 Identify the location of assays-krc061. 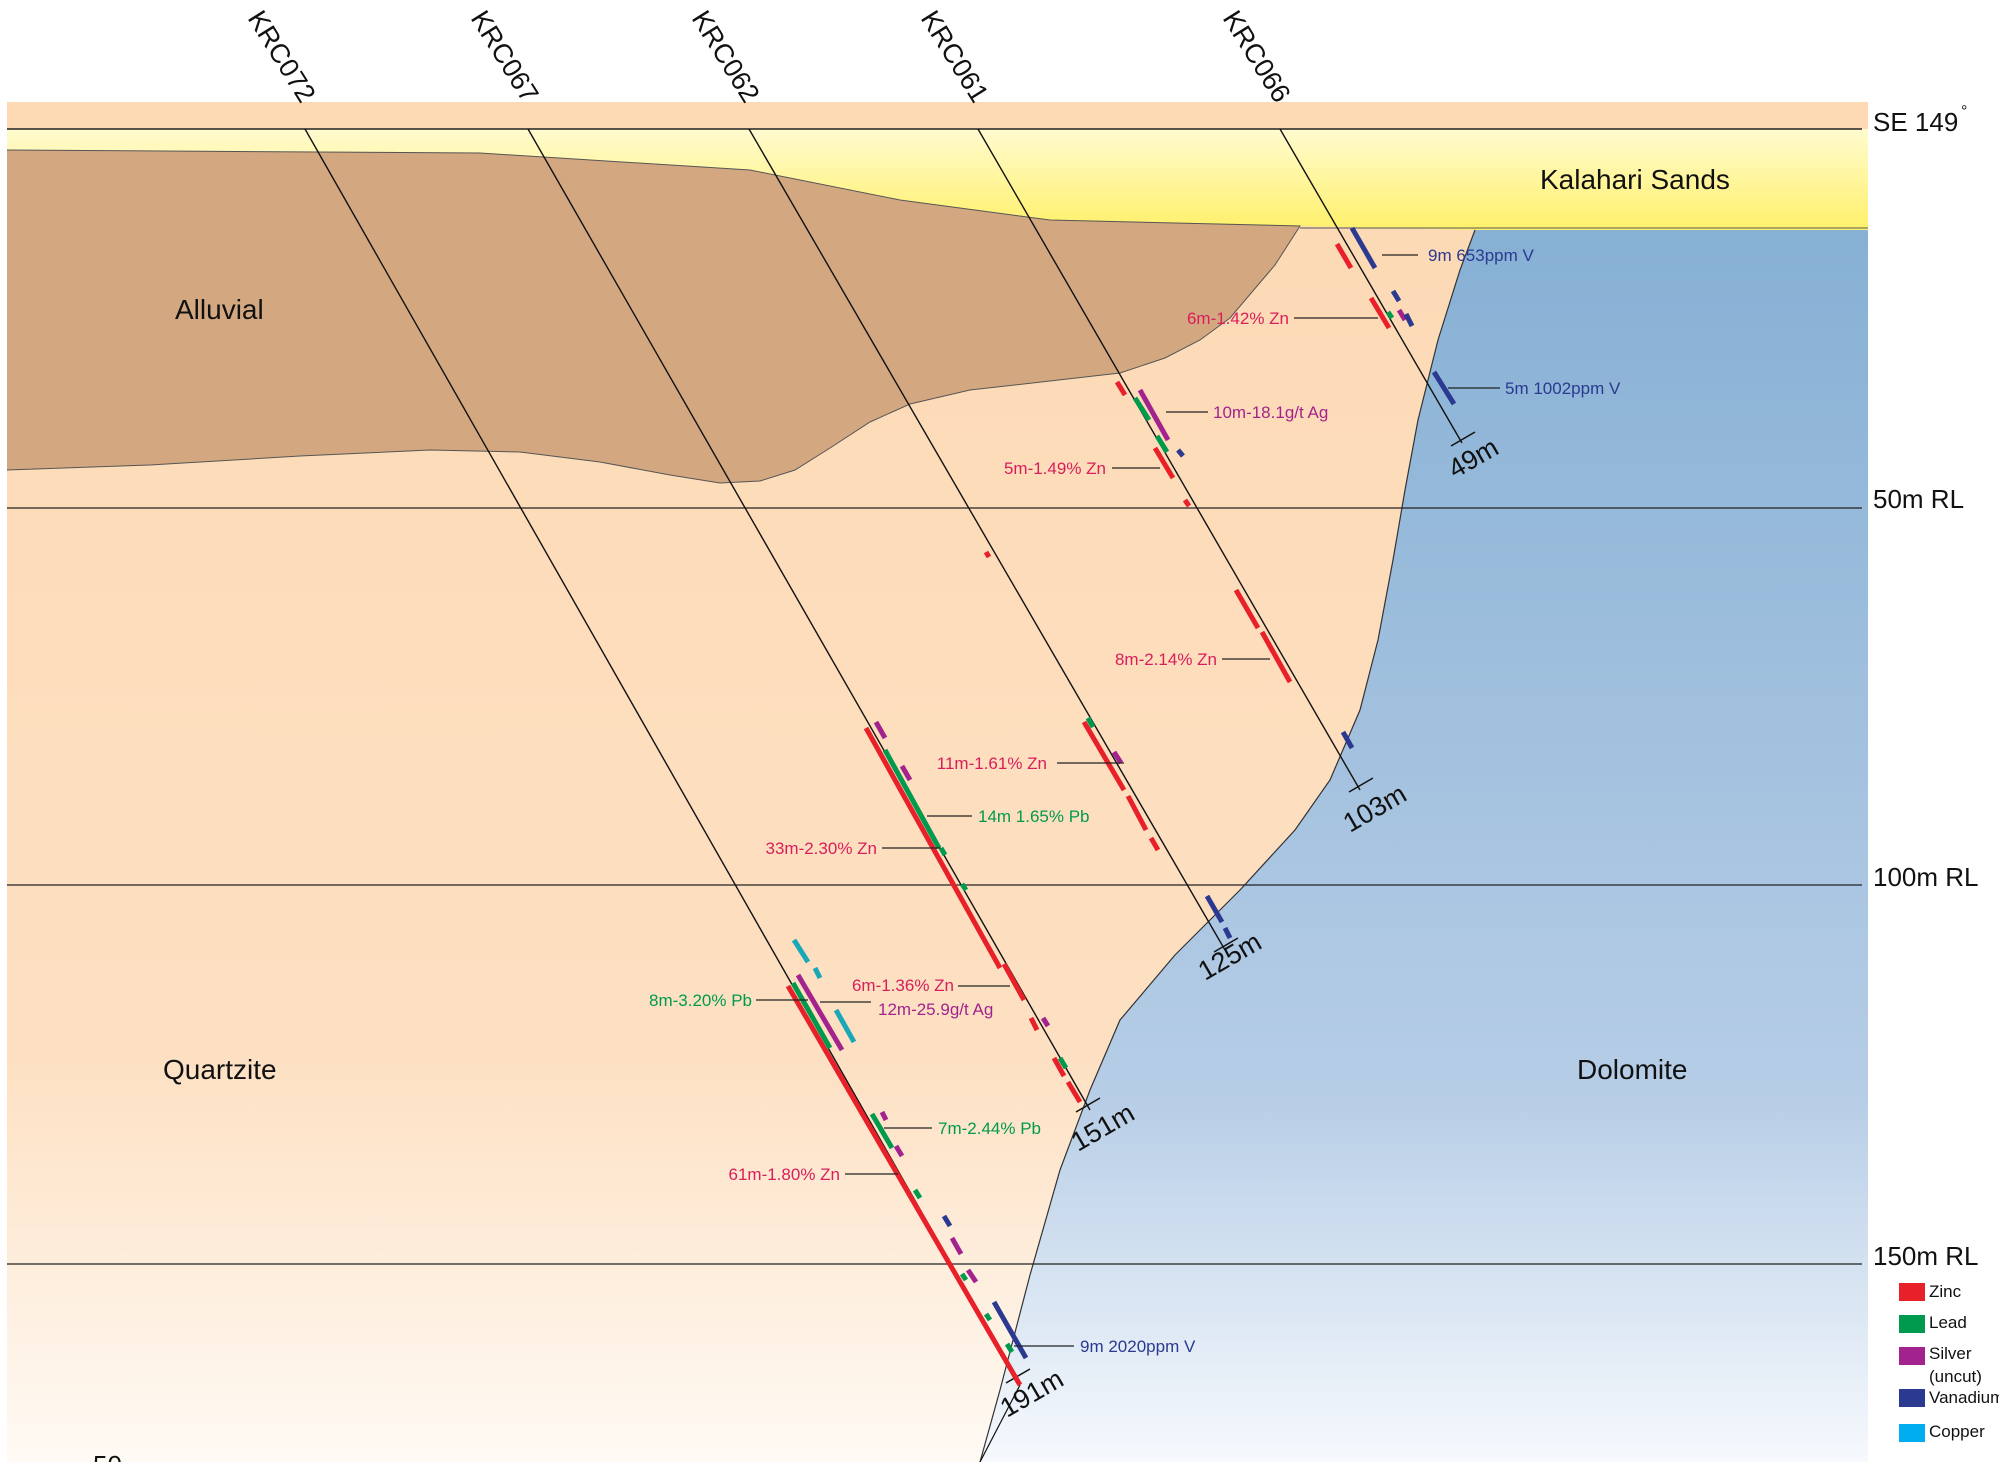
(1234, 565).